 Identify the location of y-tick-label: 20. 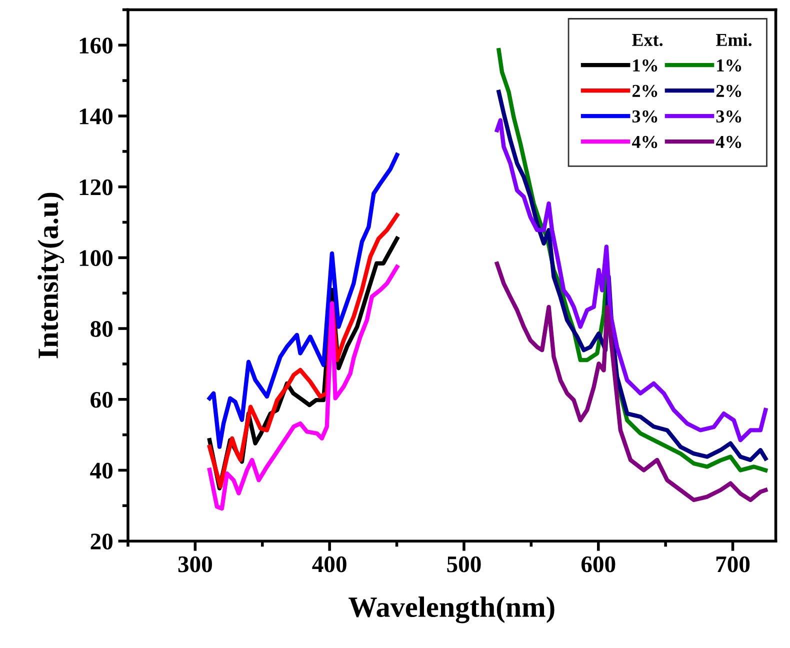
(101, 542).